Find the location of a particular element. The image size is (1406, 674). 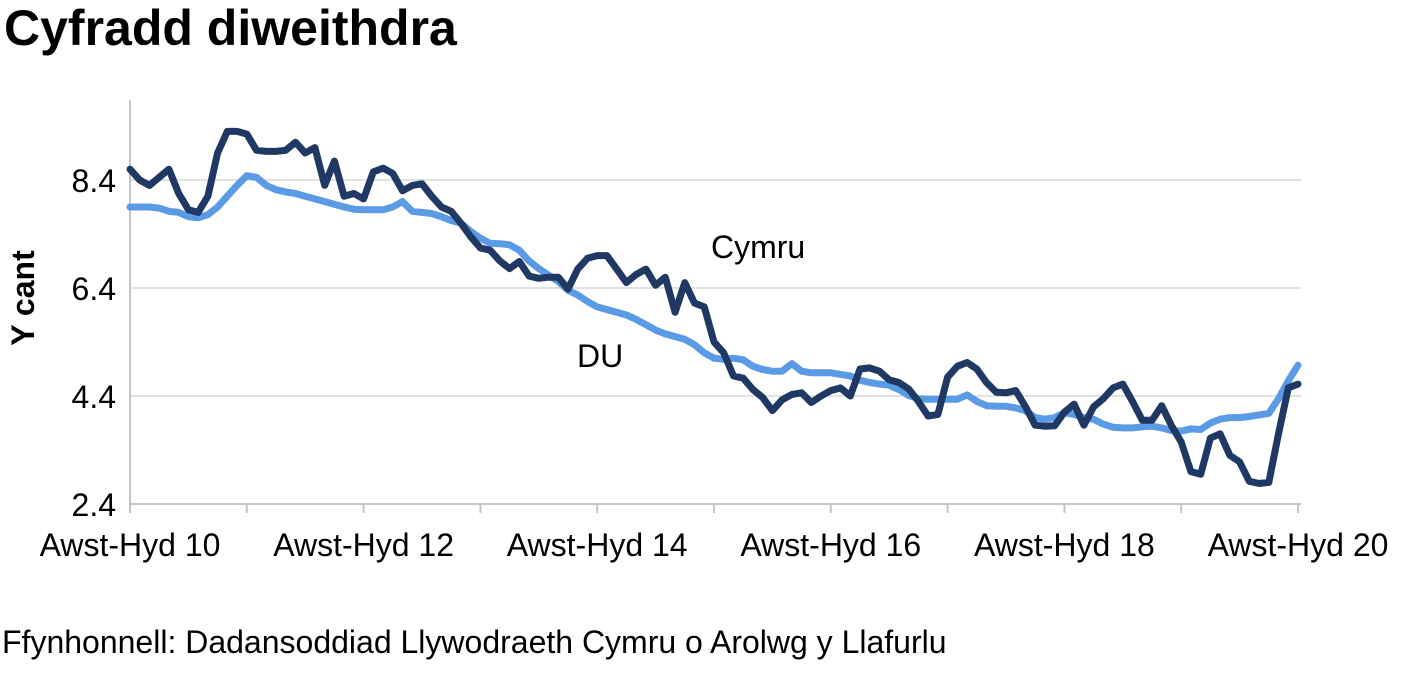

chart-title: Cyfradd diweithdra is located at coordinates (231, 28).